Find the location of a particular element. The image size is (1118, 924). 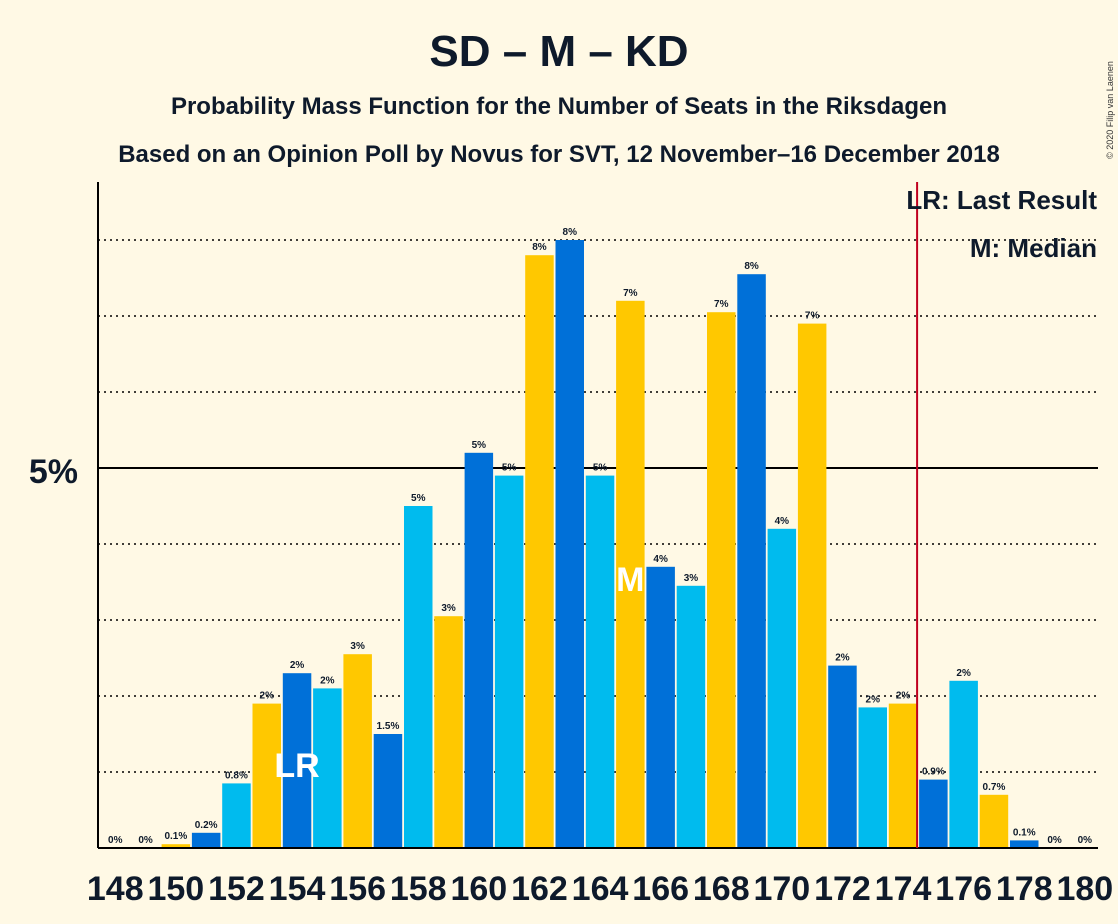

x-tick-label: 148 is located at coordinates (115, 889).